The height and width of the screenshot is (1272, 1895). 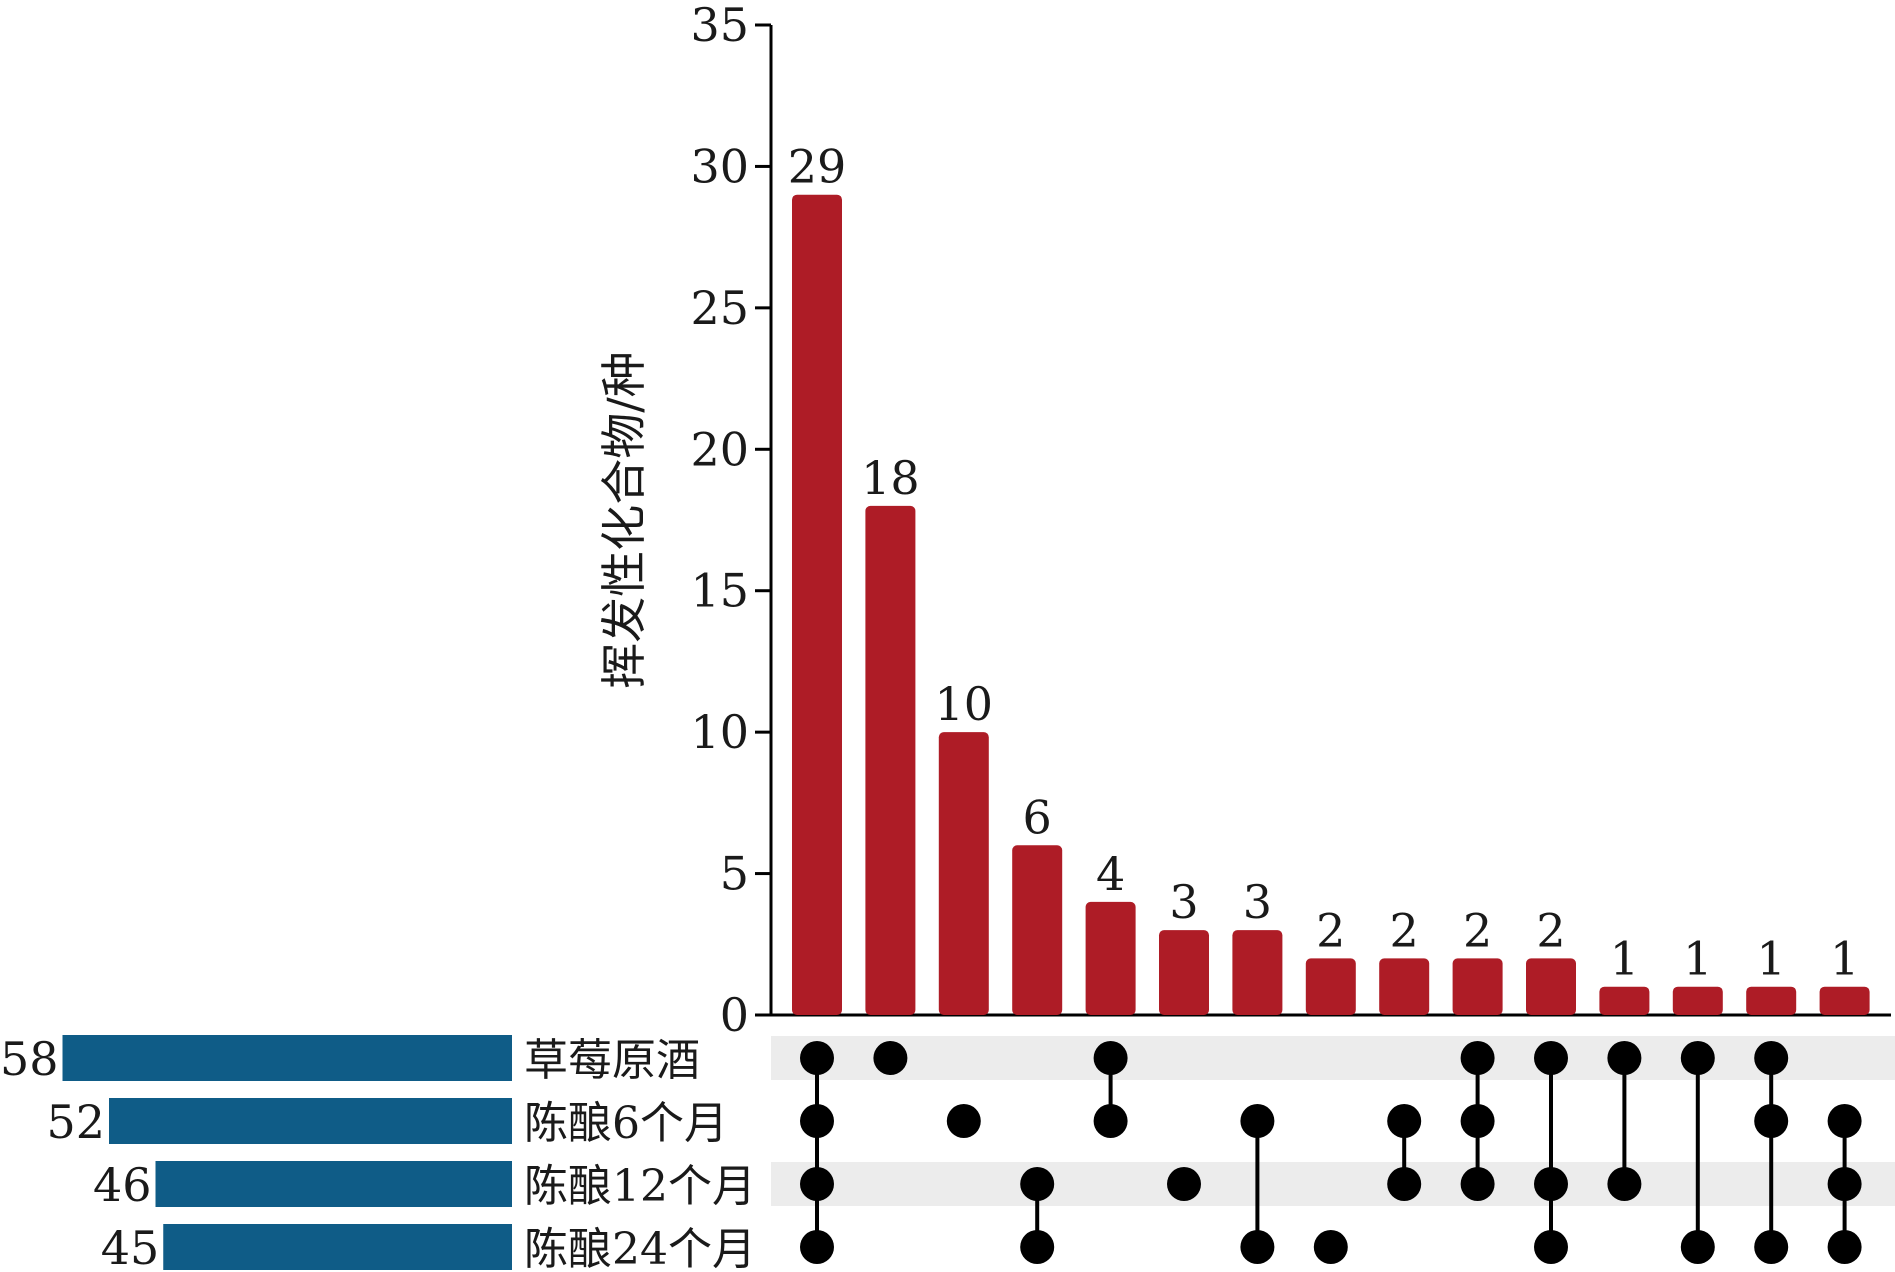 I want to click on set-label: 草莓原酒, so click(x=612, y=1060).